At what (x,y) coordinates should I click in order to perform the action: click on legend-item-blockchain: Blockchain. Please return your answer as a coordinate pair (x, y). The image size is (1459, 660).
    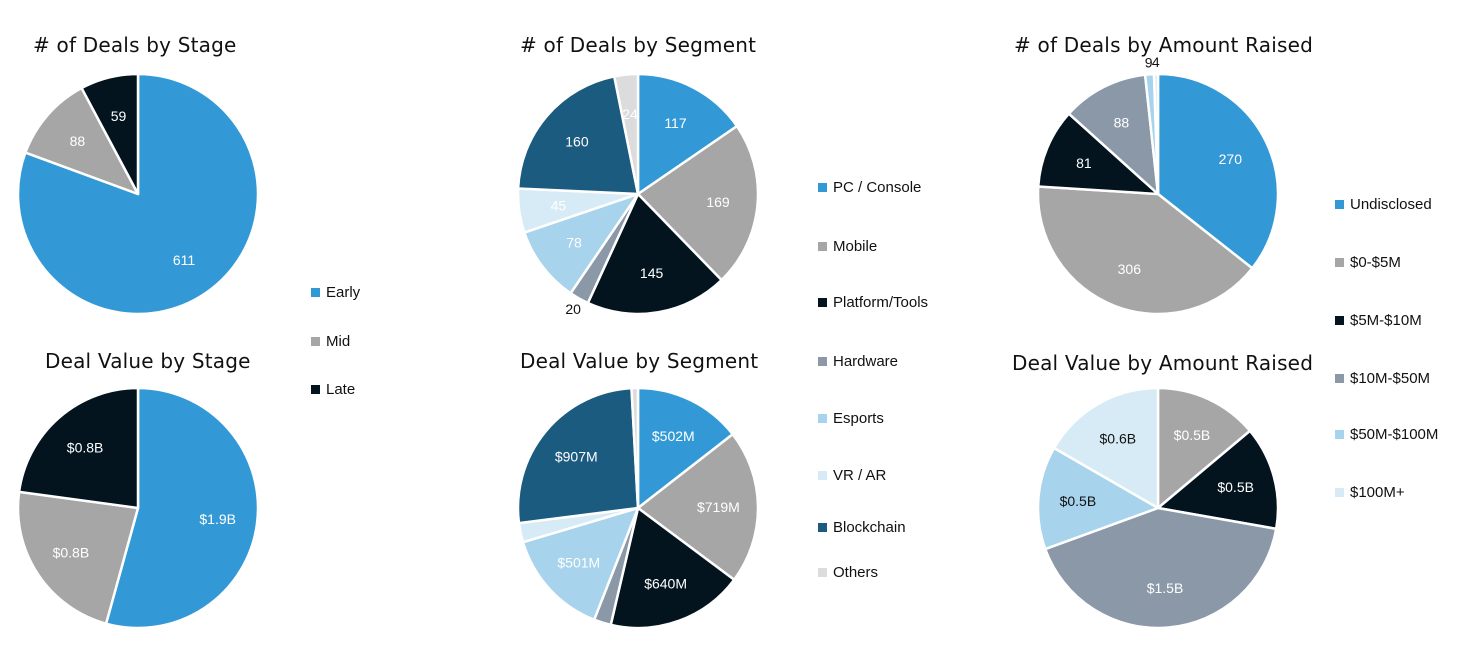
    Looking at the image, I should click on (862, 527).